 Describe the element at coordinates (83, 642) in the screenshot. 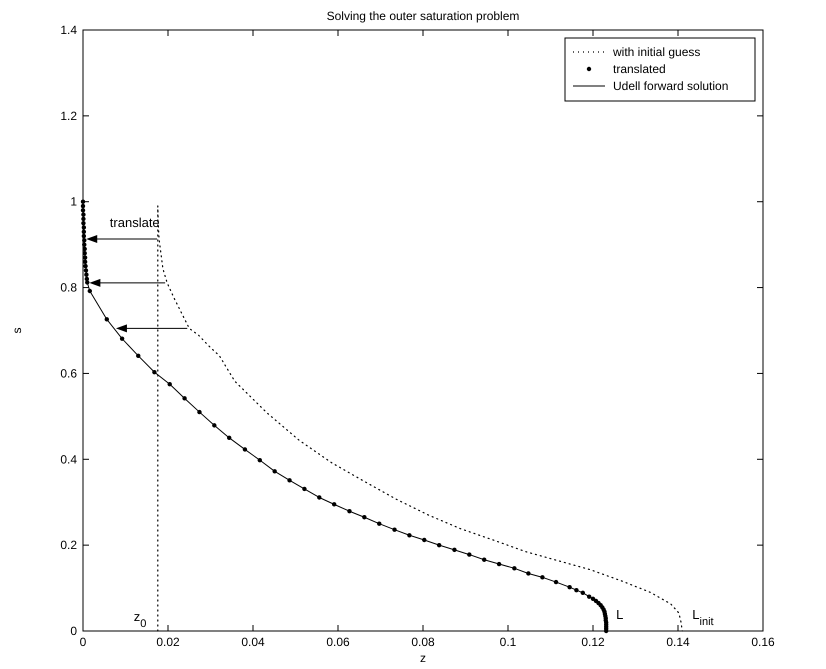

I see `x-tick-label: 0` at that location.